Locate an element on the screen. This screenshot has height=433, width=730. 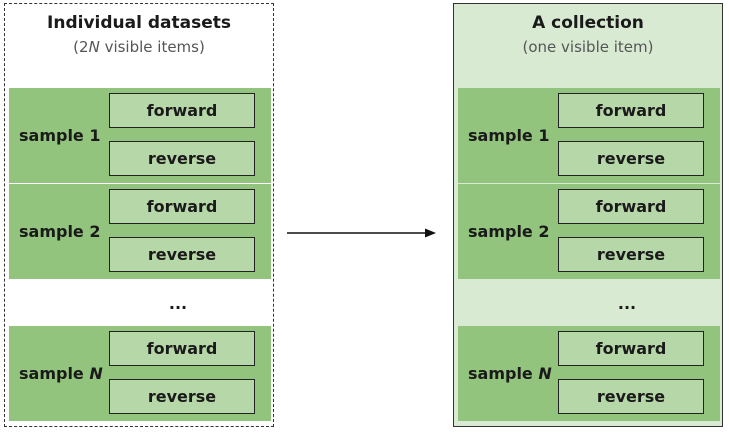
panel-subtitle: (2N visible items) is located at coordinates (139, 47).